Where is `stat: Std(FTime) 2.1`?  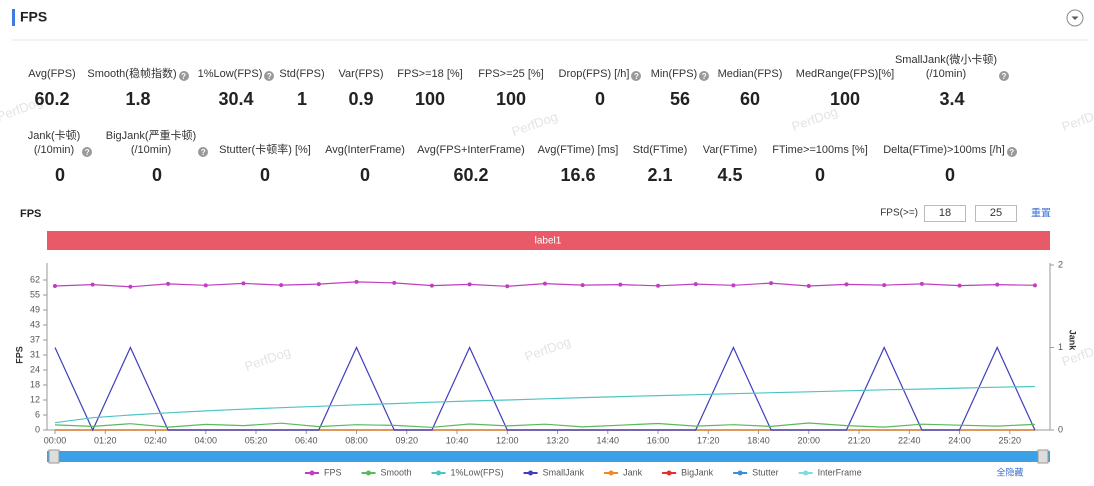 stat: Std(FTime) 2.1 is located at coordinates (660, 157).